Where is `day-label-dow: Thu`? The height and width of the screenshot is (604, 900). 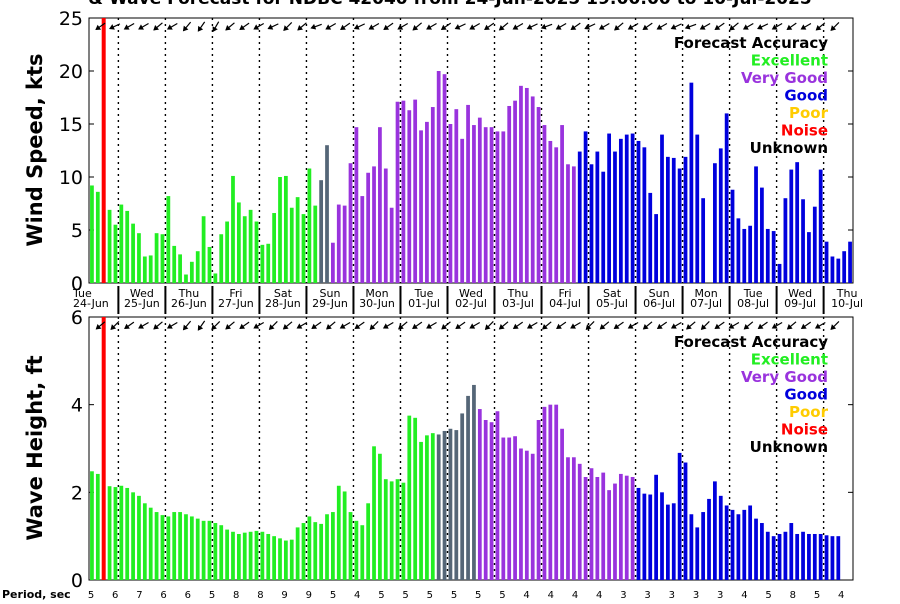
day-label-dow: Thu is located at coordinates (189, 293).